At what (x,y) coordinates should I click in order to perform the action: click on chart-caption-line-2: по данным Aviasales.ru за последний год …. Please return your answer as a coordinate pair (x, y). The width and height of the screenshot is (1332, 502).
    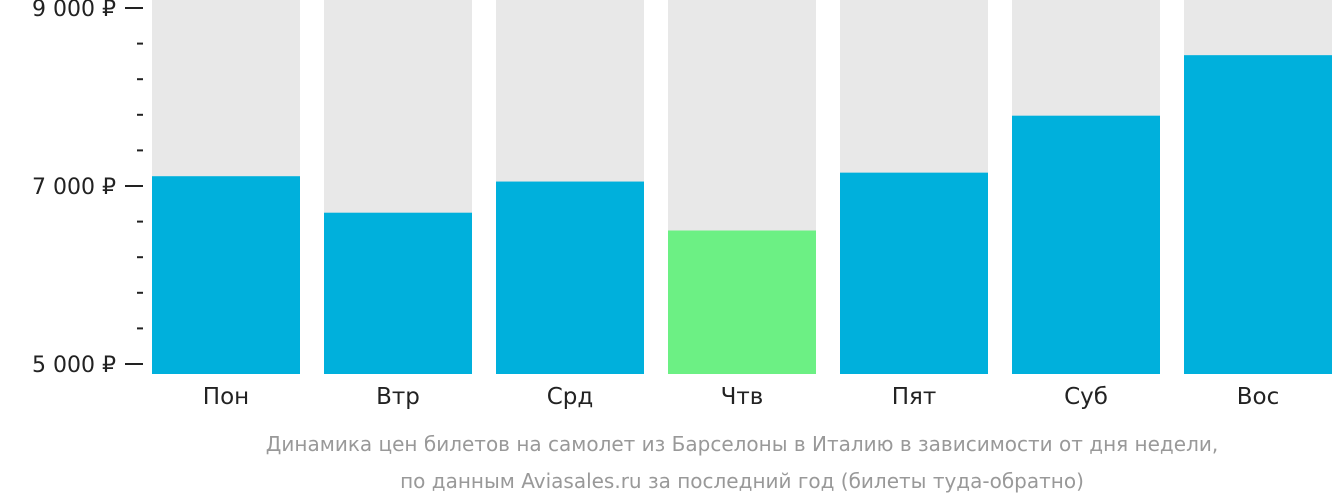
    Looking at the image, I should click on (742, 481).